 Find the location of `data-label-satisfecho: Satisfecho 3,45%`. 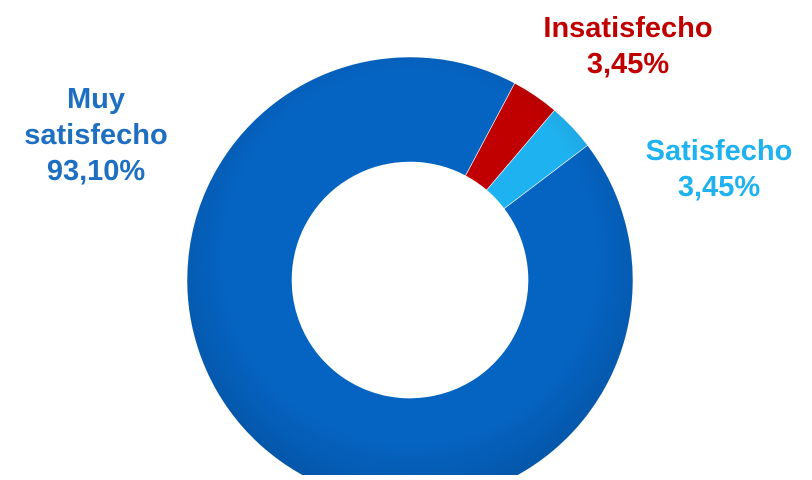

data-label-satisfecho: Satisfecho 3,45% is located at coordinates (719, 169).